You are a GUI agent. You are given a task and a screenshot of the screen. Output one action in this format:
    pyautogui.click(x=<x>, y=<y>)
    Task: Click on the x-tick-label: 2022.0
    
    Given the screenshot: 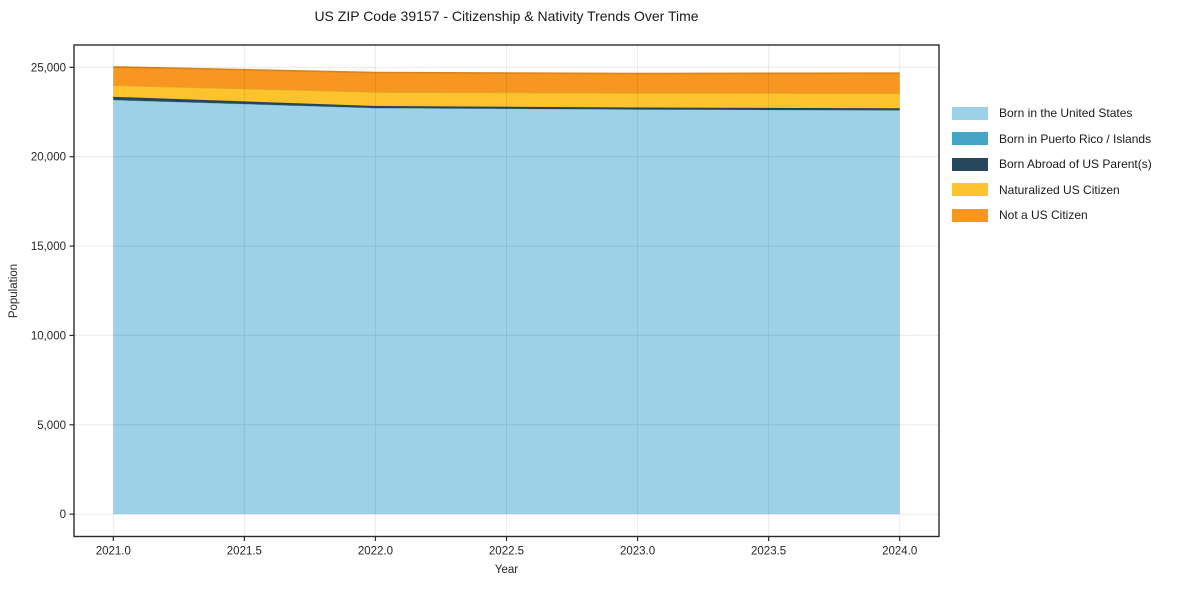 What is the action you would take?
    pyautogui.click(x=375, y=552)
    